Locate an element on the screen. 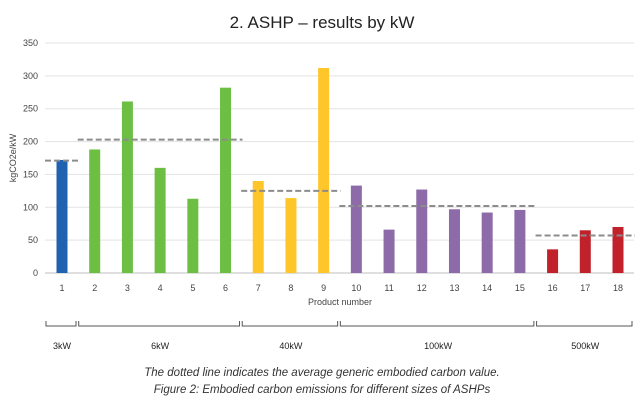 This screenshot has height=402, width=644. x-tick-label: 1 is located at coordinates (61, 288).